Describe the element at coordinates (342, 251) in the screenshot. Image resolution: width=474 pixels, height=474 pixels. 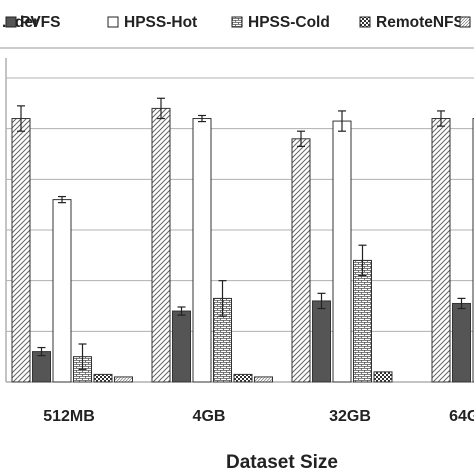
I see `bar-hpss-hot-32gb` at that location.